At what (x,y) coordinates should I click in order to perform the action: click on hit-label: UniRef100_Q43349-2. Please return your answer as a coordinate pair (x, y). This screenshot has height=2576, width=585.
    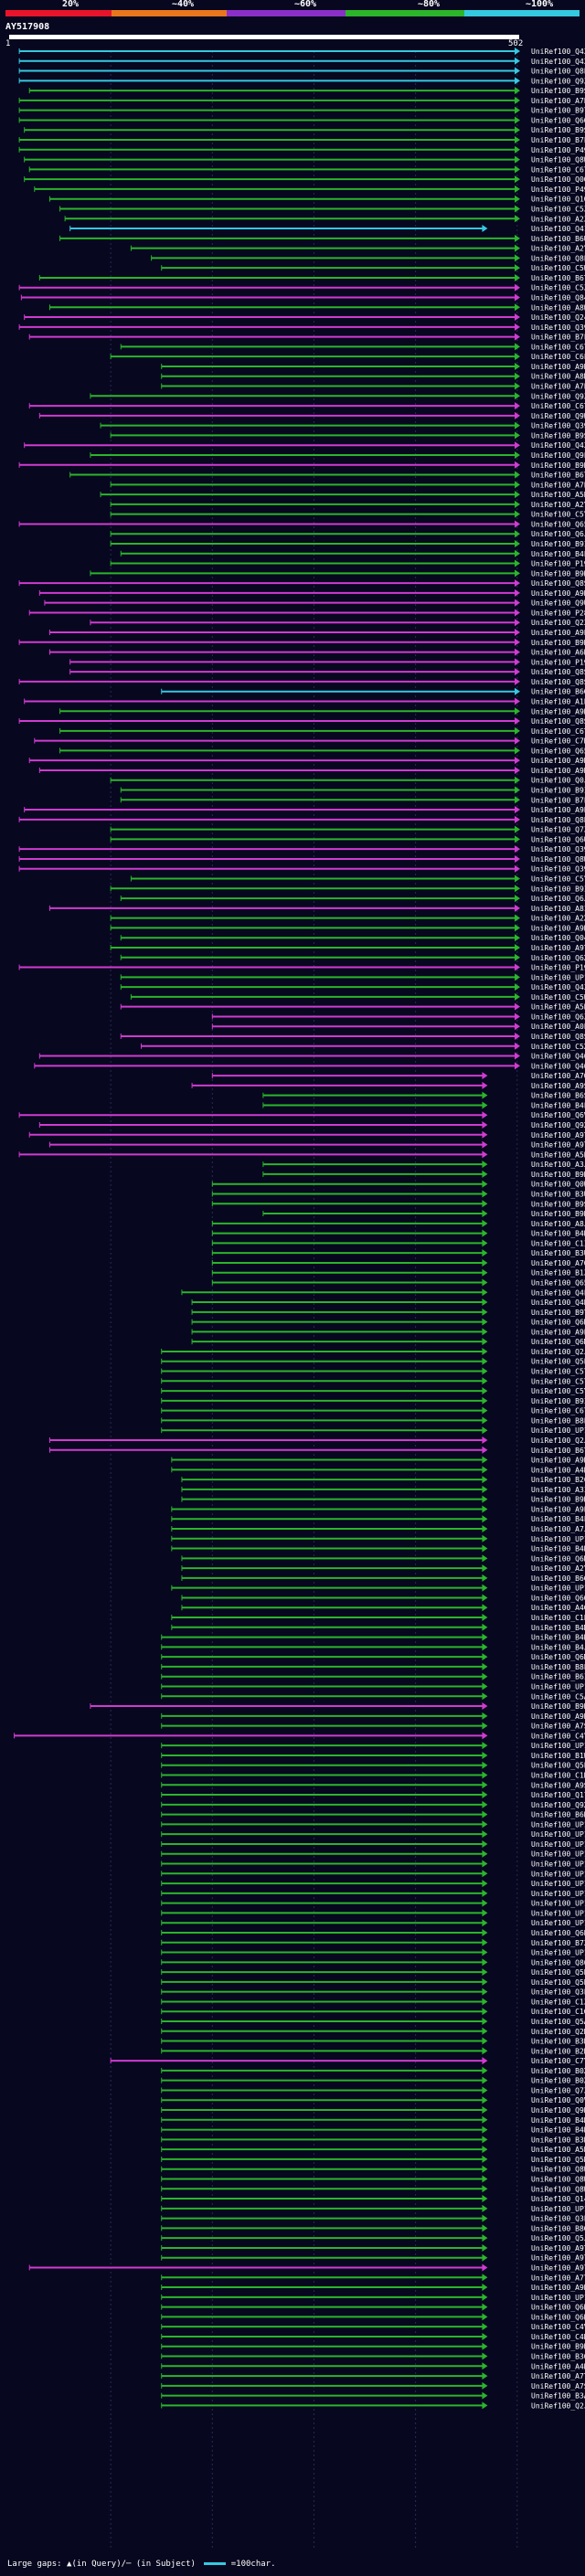
    Looking at the image, I should click on (558, 52).